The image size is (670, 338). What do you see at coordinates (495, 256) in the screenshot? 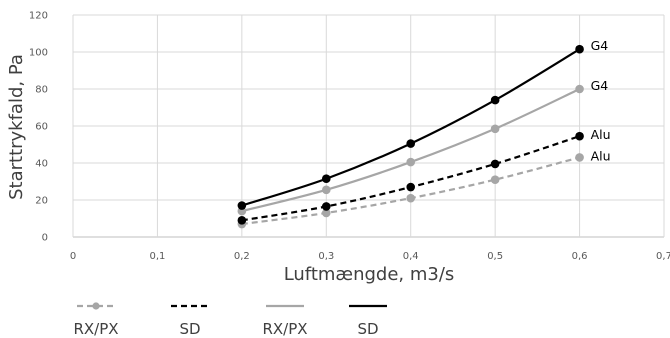
I see `x-tick-label: 0,5` at bounding box center [495, 256].